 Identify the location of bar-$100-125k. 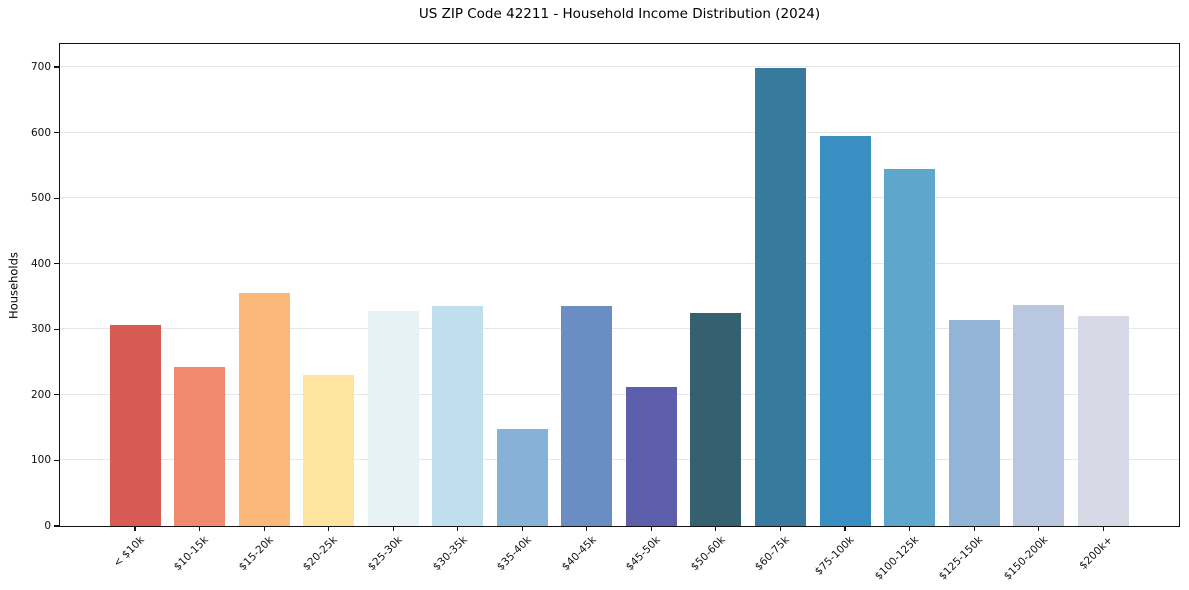
(910, 347).